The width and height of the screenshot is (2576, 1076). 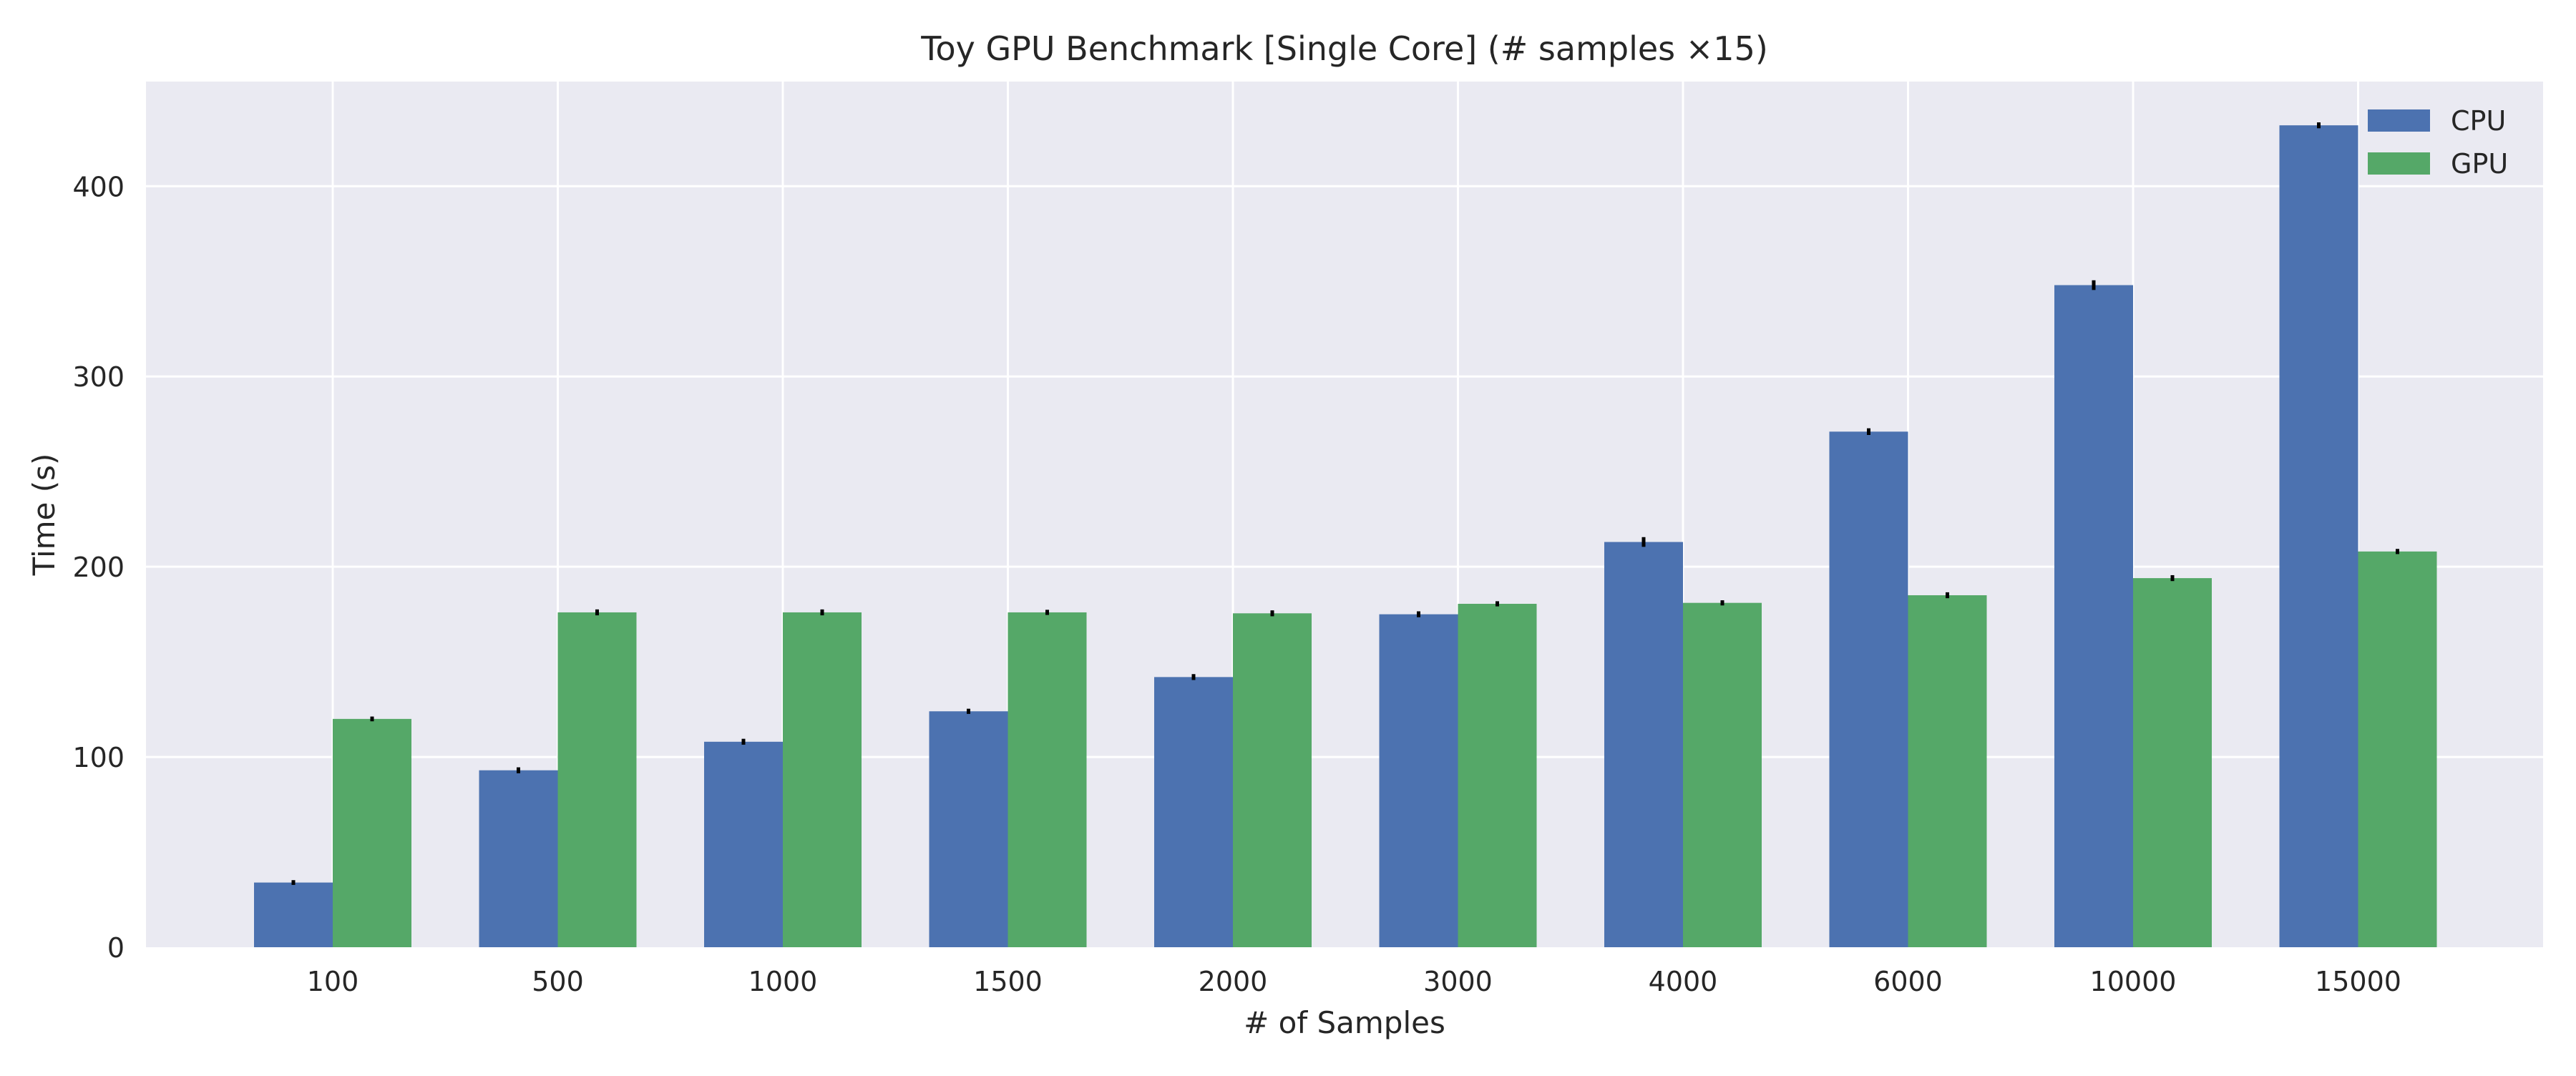 I want to click on legend: CPU GPU, so click(x=2438, y=143).